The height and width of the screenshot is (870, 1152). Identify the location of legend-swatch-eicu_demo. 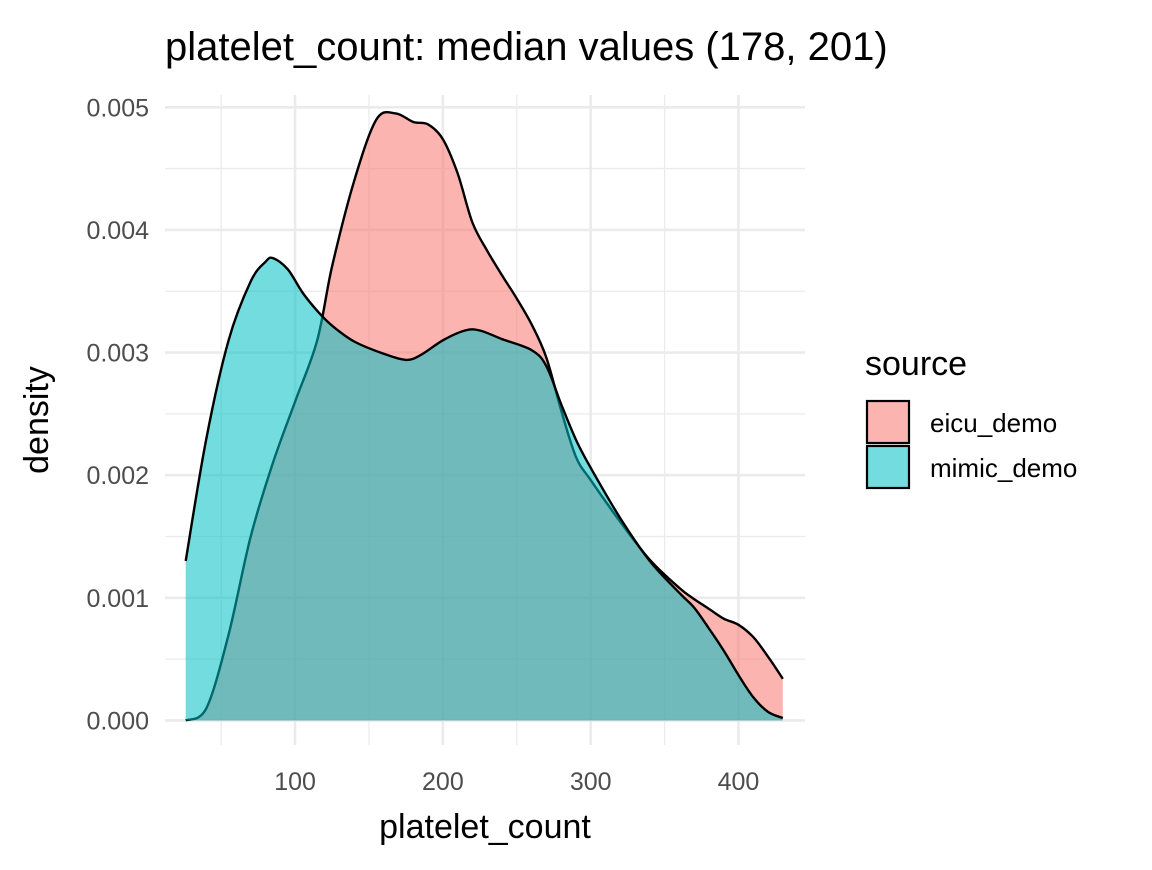
(888, 422).